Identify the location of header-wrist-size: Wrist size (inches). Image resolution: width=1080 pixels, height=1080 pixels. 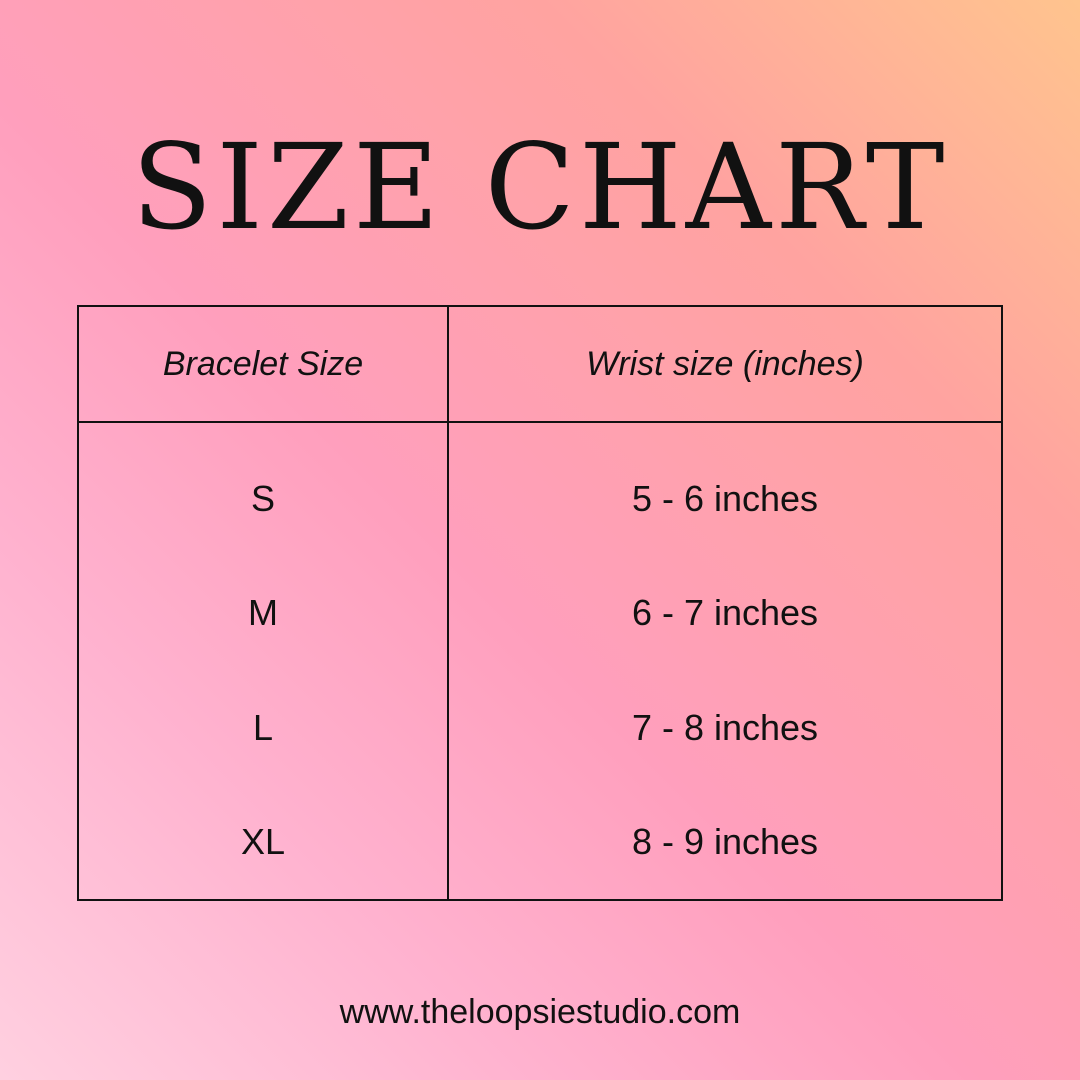
(725, 364).